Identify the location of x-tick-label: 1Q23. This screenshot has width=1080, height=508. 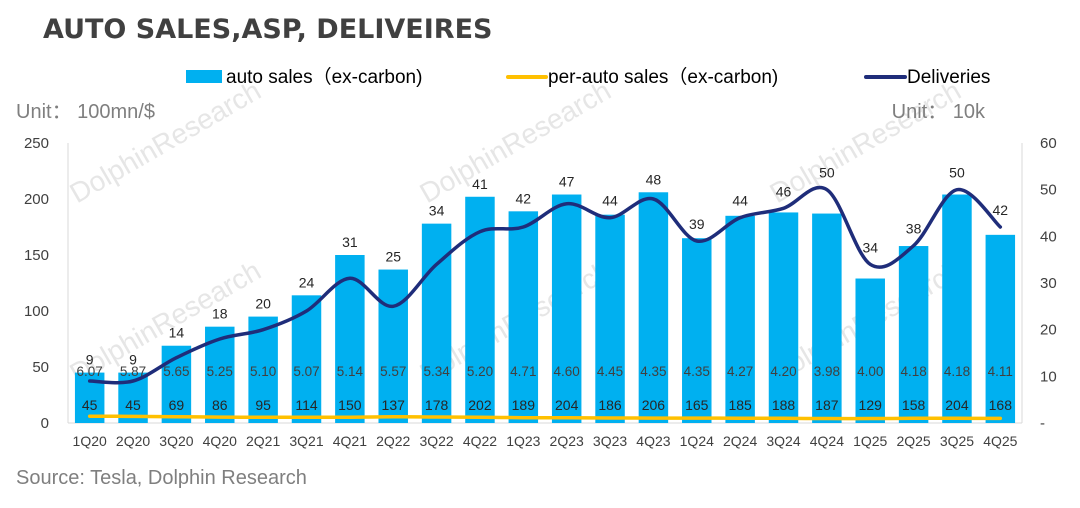
(523, 441).